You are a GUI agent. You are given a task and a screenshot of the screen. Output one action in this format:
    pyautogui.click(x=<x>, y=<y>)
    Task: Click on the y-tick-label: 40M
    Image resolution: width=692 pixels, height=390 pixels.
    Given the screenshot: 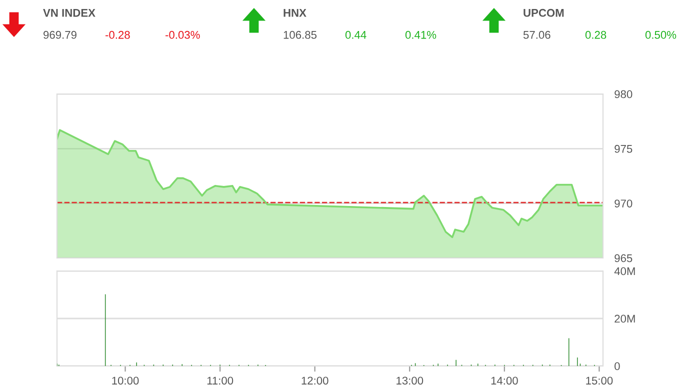 What is the action you would take?
    pyautogui.click(x=624, y=271)
    